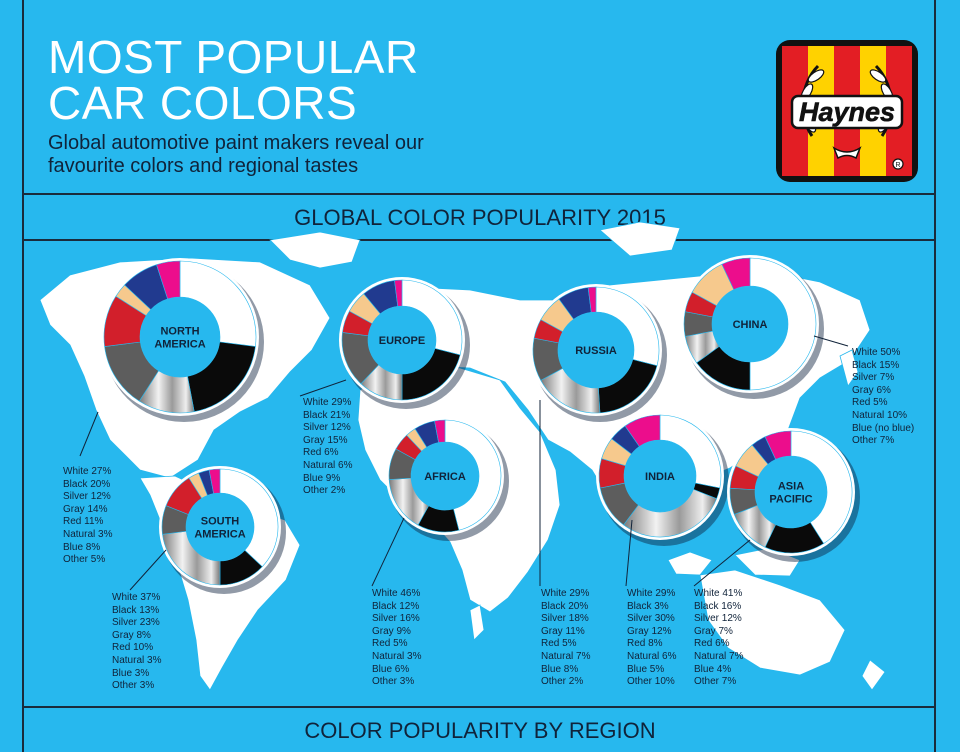 The image size is (960, 752). What do you see at coordinates (179, 332) in the screenshot?
I see `donut-region-label: NORTH` at bounding box center [179, 332].